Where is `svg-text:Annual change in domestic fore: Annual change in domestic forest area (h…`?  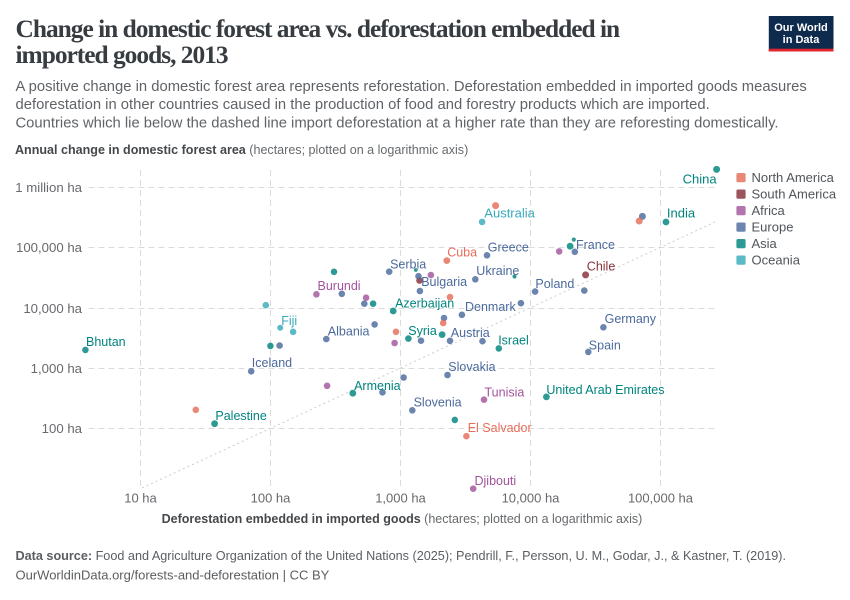 svg-text:Annual change in domestic fore: Annual change in domestic forest area (h… is located at coordinates (241, 150).